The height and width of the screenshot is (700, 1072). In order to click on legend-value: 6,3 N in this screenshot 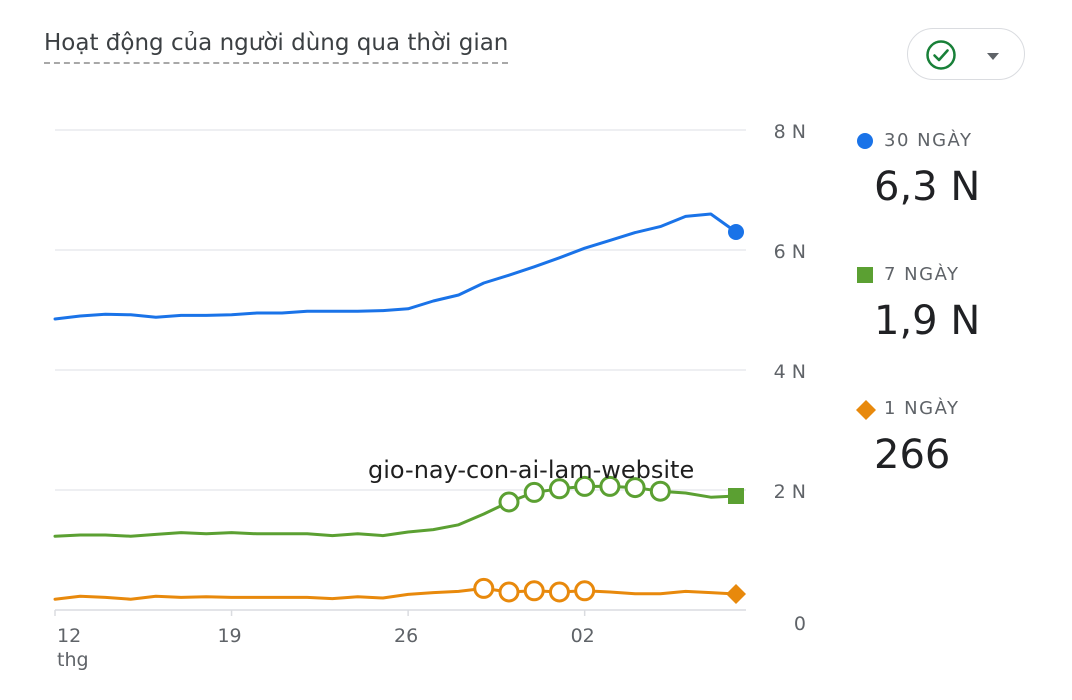, I will do `click(927, 187)`.